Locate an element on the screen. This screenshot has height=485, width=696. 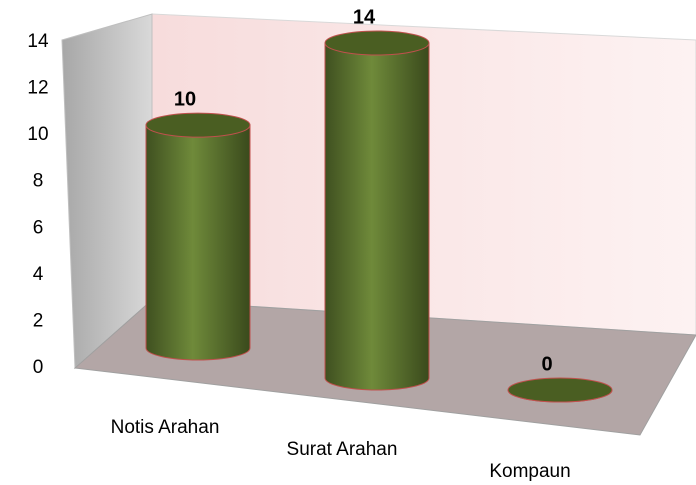
y-tick-label: 6 is located at coordinates (38, 227).